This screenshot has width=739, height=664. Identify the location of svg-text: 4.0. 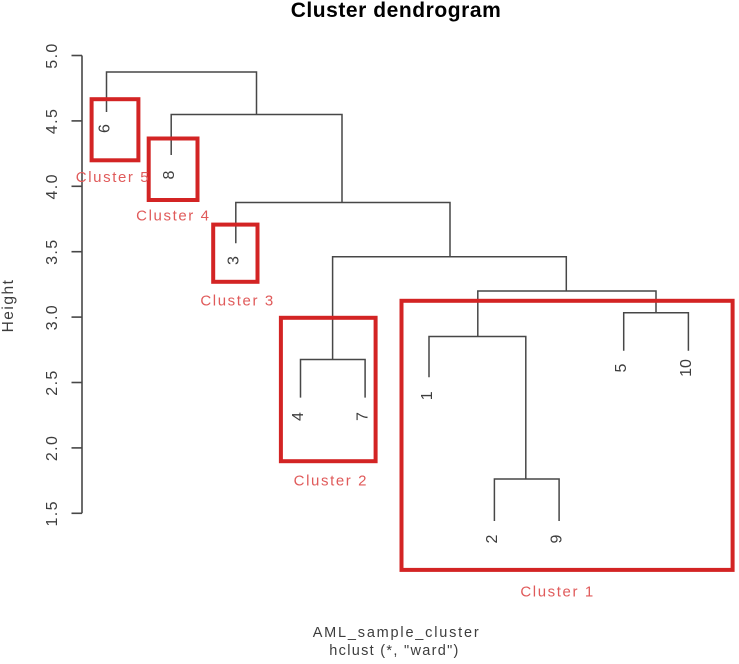
(52, 186).